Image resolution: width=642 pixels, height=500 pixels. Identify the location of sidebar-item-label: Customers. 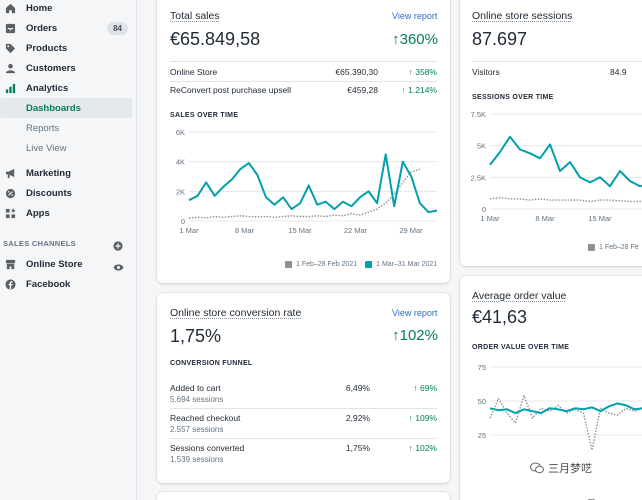
(51, 68).